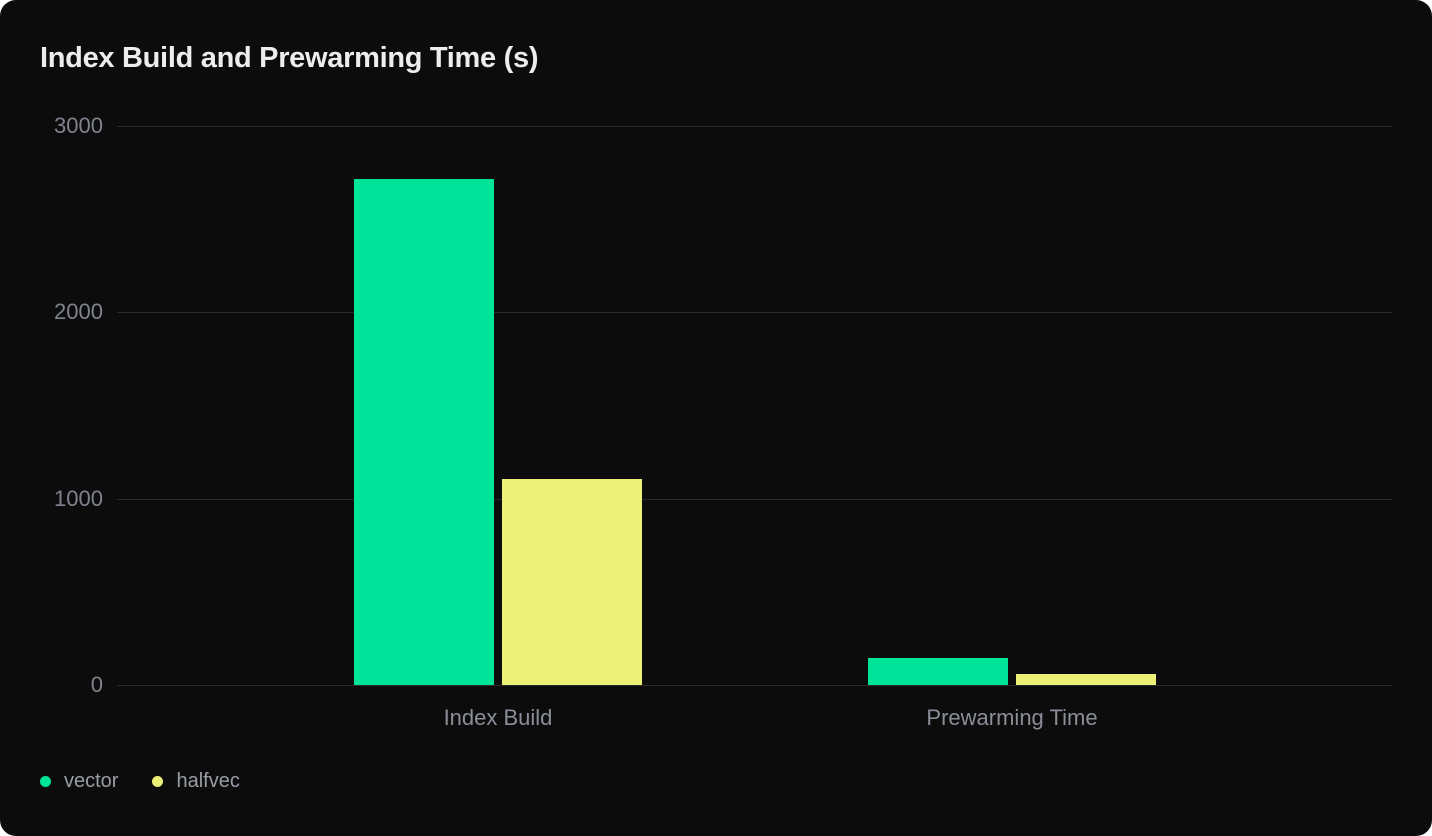 The width and height of the screenshot is (1432, 836). I want to click on legend-label: vector, so click(91, 781).